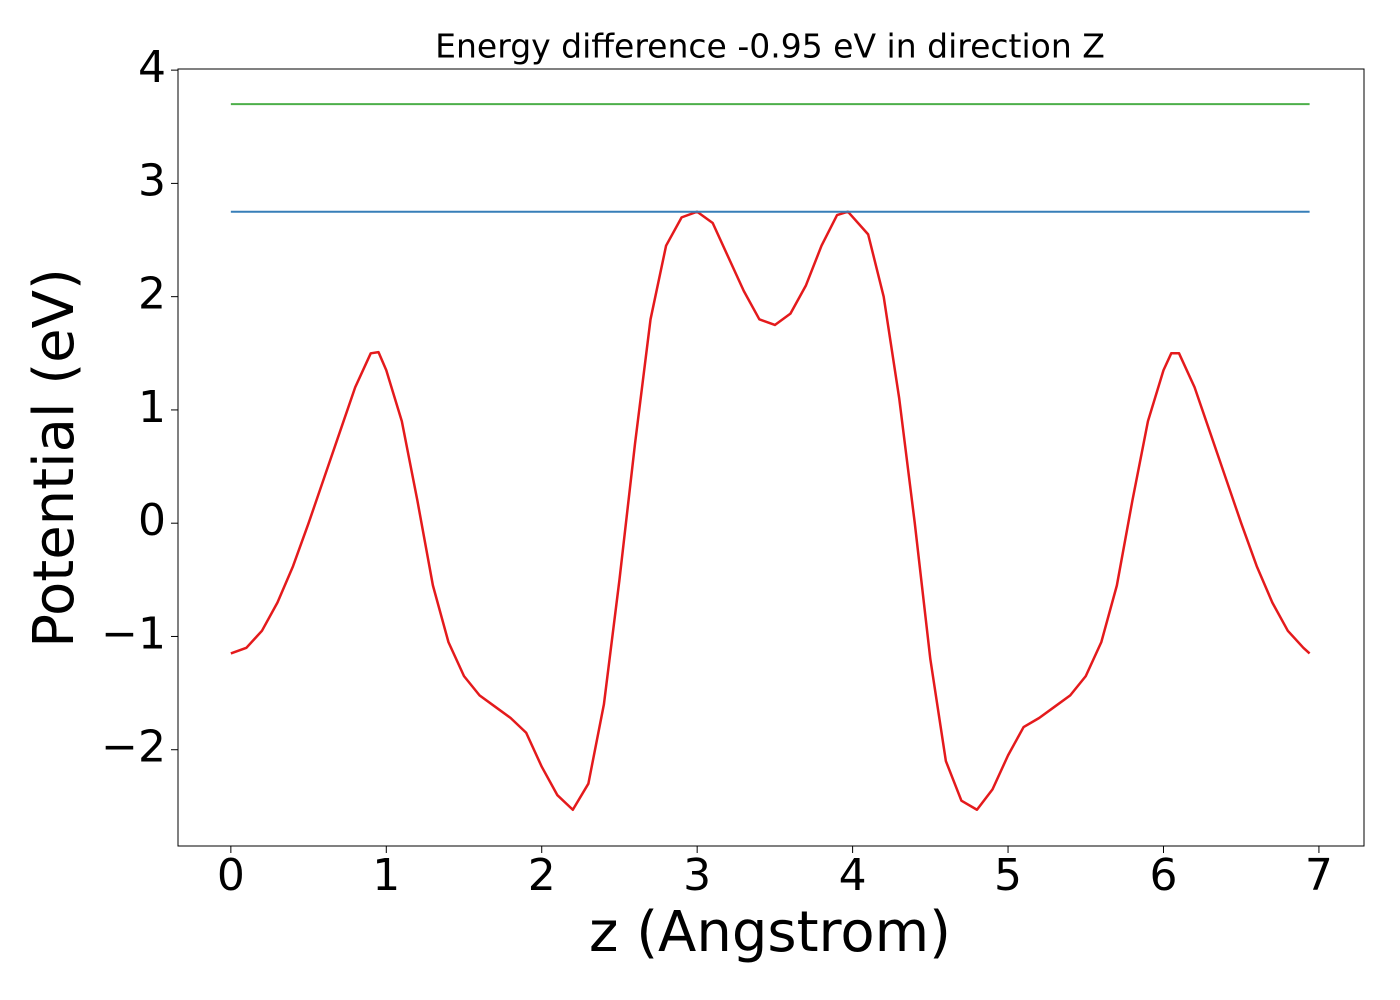 This screenshot has width=1400, height=1000. I want to click on y-tick-label: 0, so click(152, 520).